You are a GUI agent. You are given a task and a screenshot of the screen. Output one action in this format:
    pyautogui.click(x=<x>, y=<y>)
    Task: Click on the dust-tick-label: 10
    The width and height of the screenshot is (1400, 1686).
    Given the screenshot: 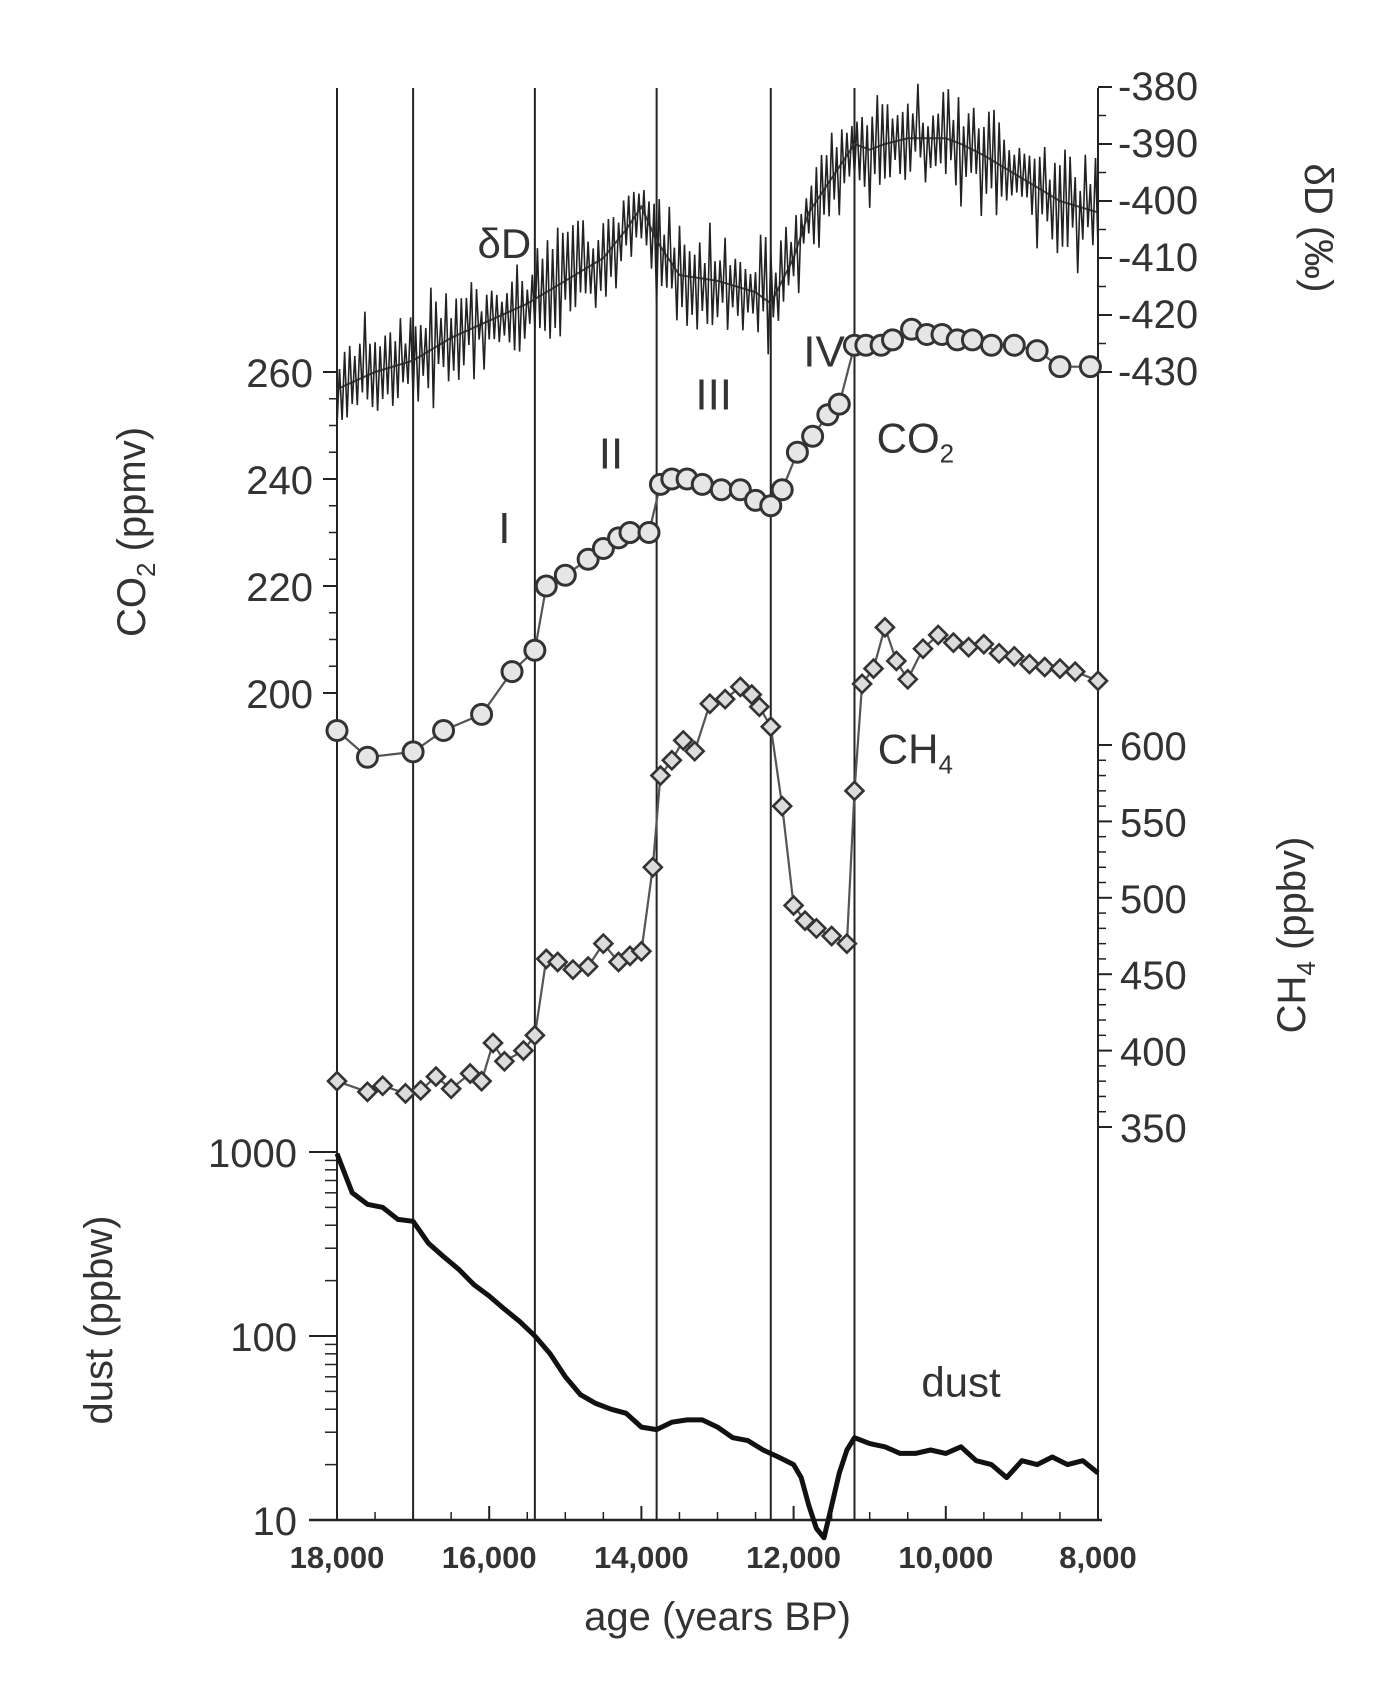 What is the action you would take?
    pyautogui.click(x=275, y=1522)
    